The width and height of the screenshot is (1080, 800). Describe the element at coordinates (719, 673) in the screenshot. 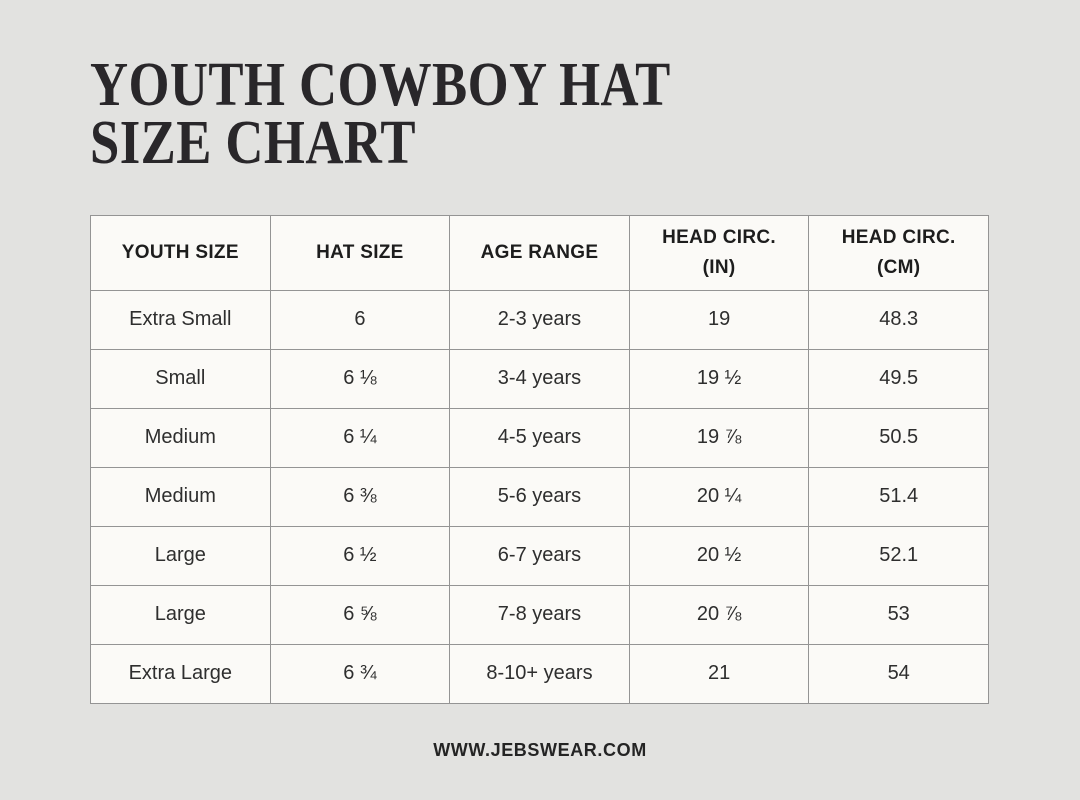

I see `table-cell: 21` at that location.